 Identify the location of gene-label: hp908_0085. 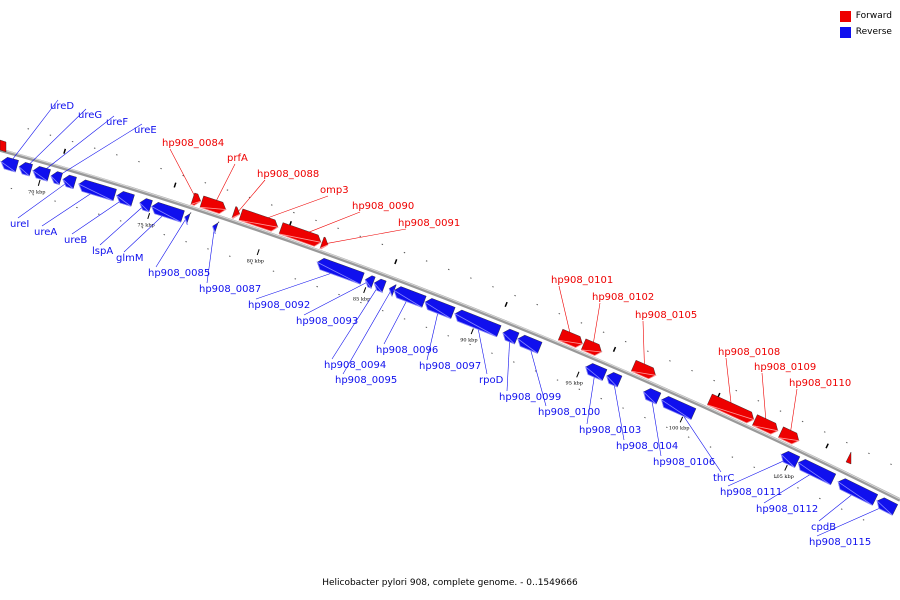
(179, 273).